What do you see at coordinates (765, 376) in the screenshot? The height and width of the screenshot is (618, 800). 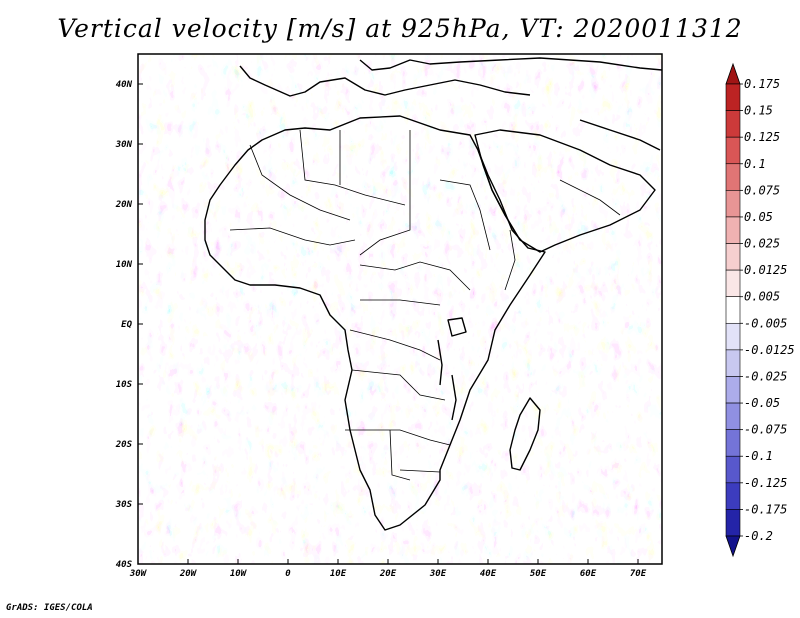 I see `colorbar-label: -0.025` at bounding box center [765, 376].